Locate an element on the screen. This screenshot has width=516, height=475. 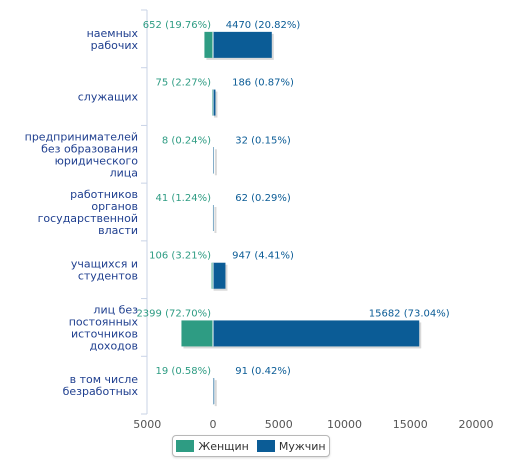
data-label-female: 106 (3.21%) is located at coordinates (180, 256).